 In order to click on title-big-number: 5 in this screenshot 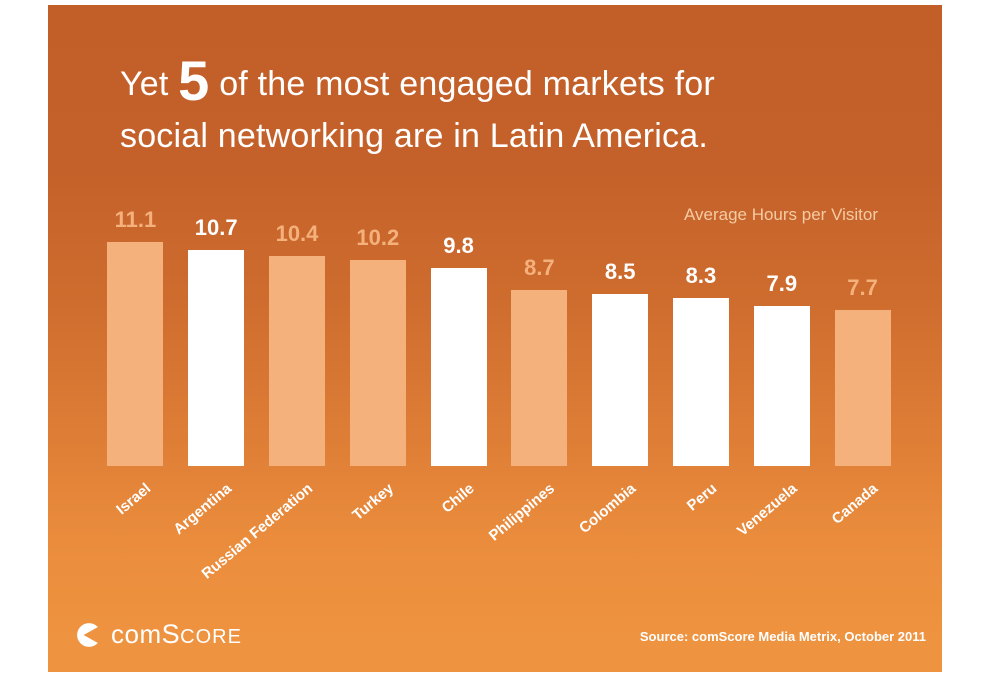, I will do `click(194, 80)`.